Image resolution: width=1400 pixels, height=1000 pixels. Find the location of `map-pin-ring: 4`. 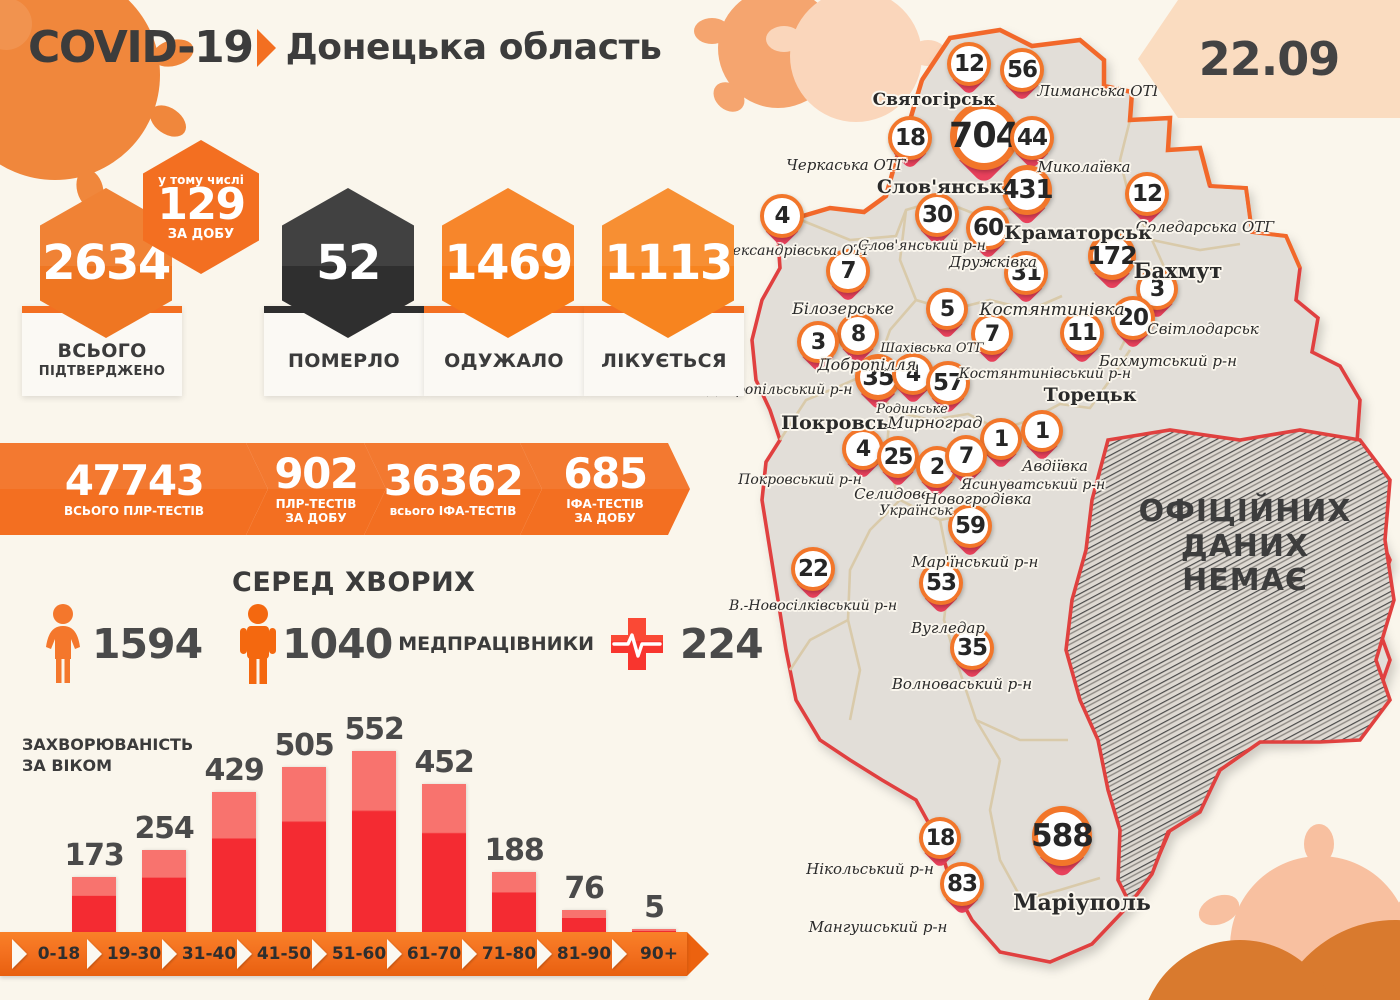

map-pin-ring: 4 is located at coordinates (863, 449).